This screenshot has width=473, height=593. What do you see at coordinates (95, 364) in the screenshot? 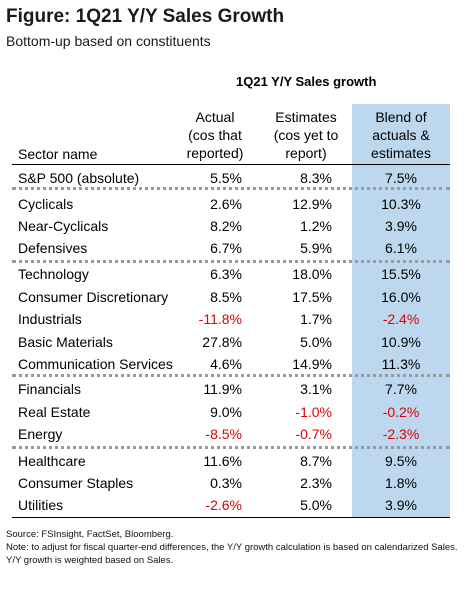
I see `sector-name-cell: Communication Services` at bounding box center [95, 364].